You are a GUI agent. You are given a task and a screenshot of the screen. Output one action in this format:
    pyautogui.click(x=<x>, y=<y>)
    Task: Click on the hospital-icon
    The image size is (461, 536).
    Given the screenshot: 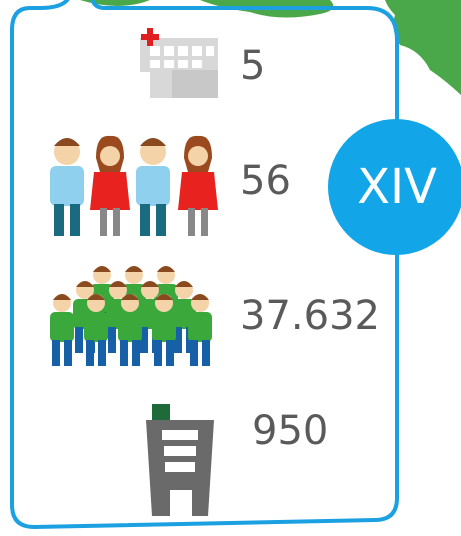 What is the action you would take?
    pyautogui.click(x=179, y=63)
    